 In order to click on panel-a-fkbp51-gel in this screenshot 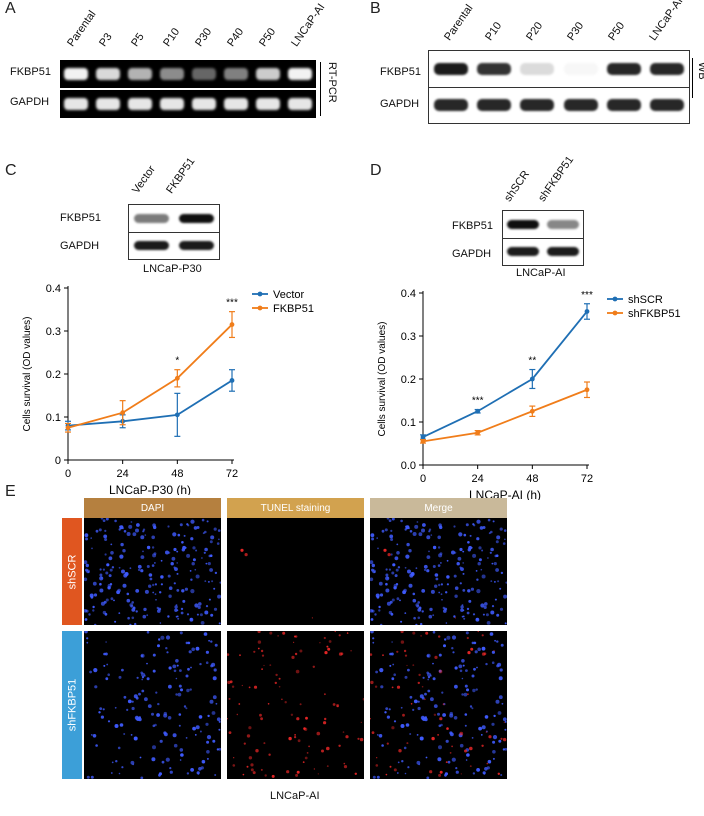, I will do `click(188, 74)`.